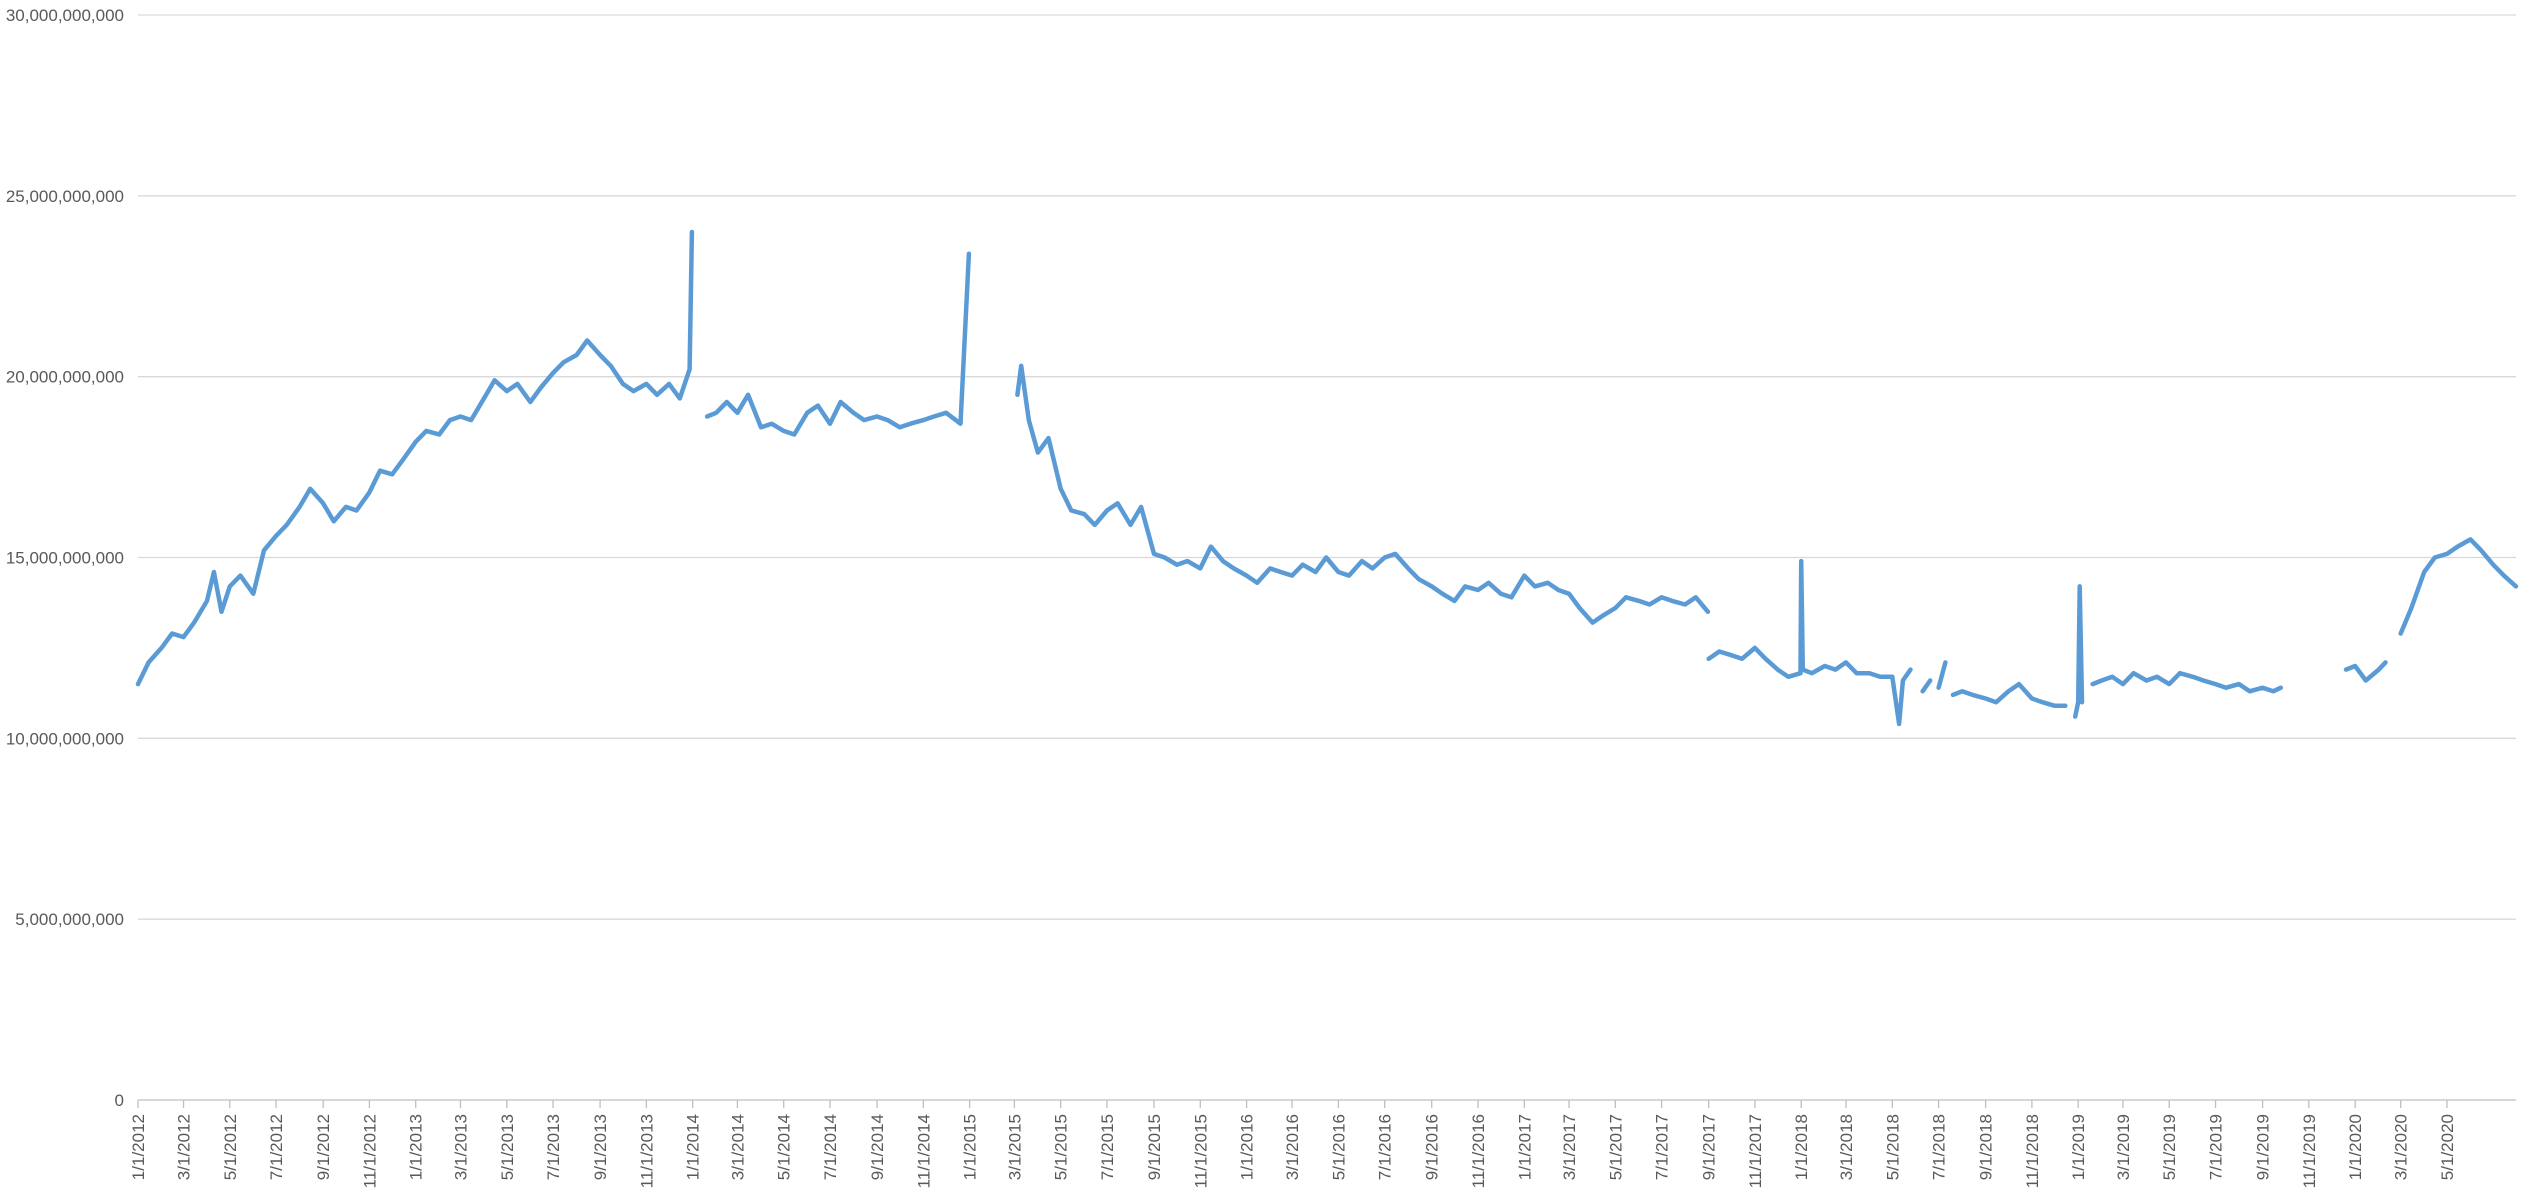  Describe the element at coordinates (1846, 1147) in the screenshot. I see `x-tick-label: 3/1/2018` at that location.